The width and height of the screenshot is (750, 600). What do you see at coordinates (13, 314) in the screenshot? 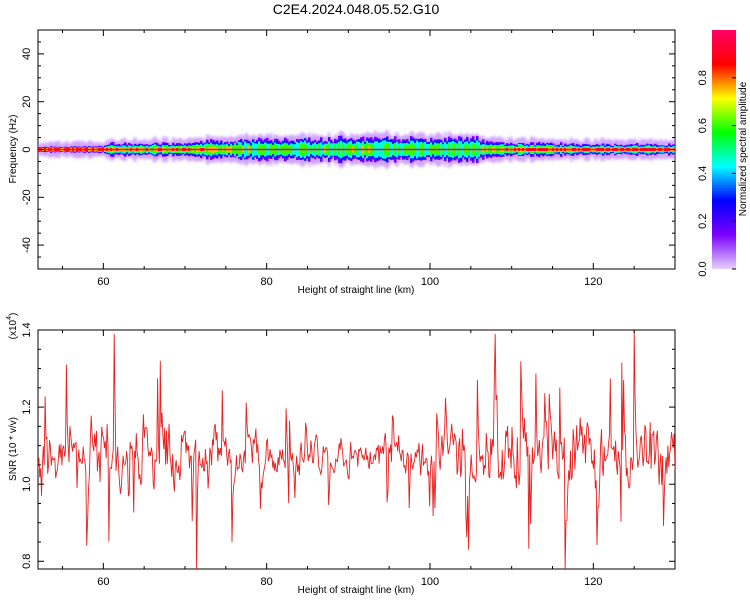
I see `multiplier-close: )` at bounding box center [13, 314].